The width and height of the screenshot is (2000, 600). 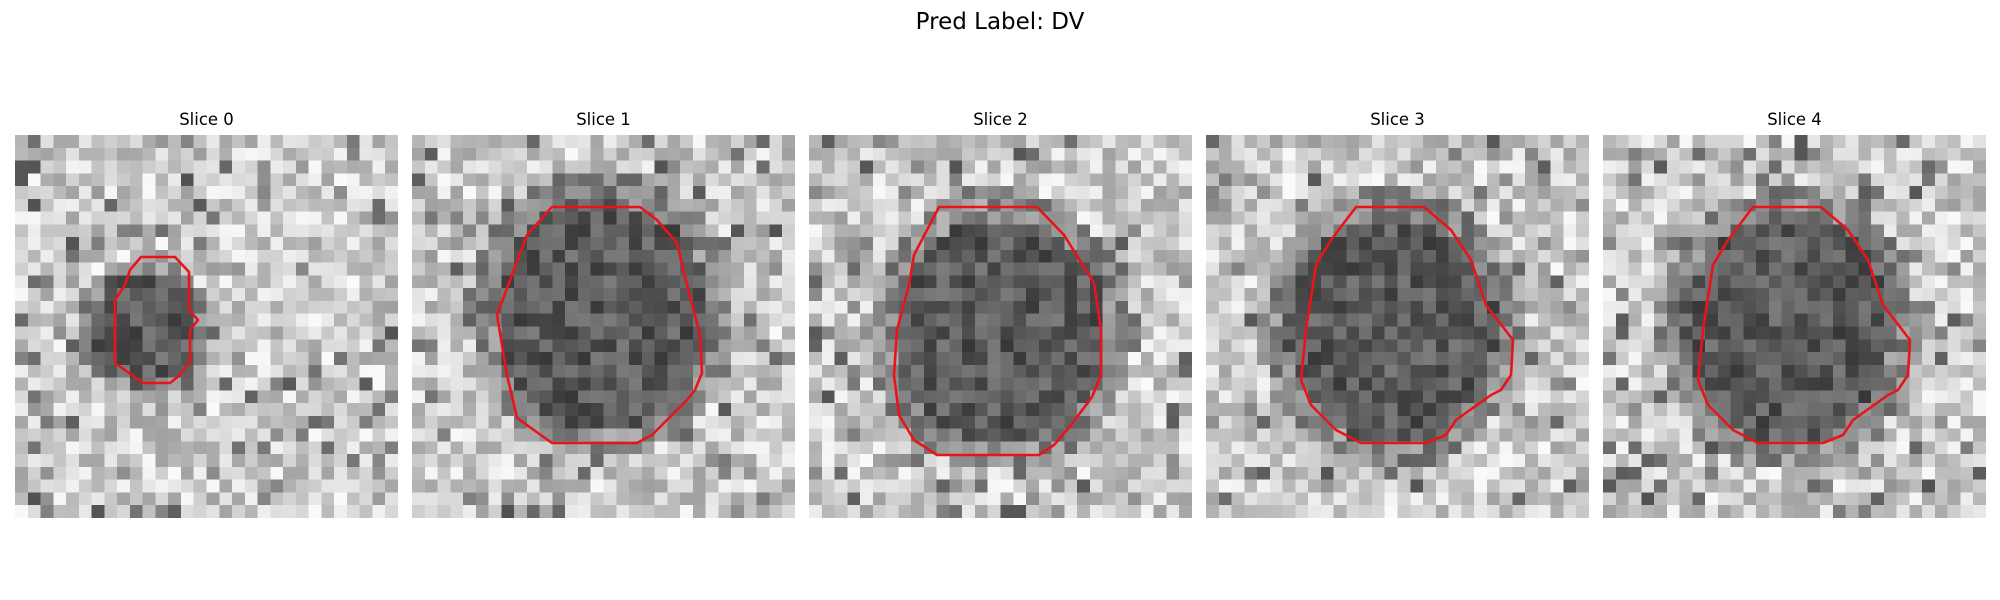 What do you see at coordinates (1397, 119) in the screenshot?
I see `slice-title: Slice 3` at bounding box center [1397, 119].